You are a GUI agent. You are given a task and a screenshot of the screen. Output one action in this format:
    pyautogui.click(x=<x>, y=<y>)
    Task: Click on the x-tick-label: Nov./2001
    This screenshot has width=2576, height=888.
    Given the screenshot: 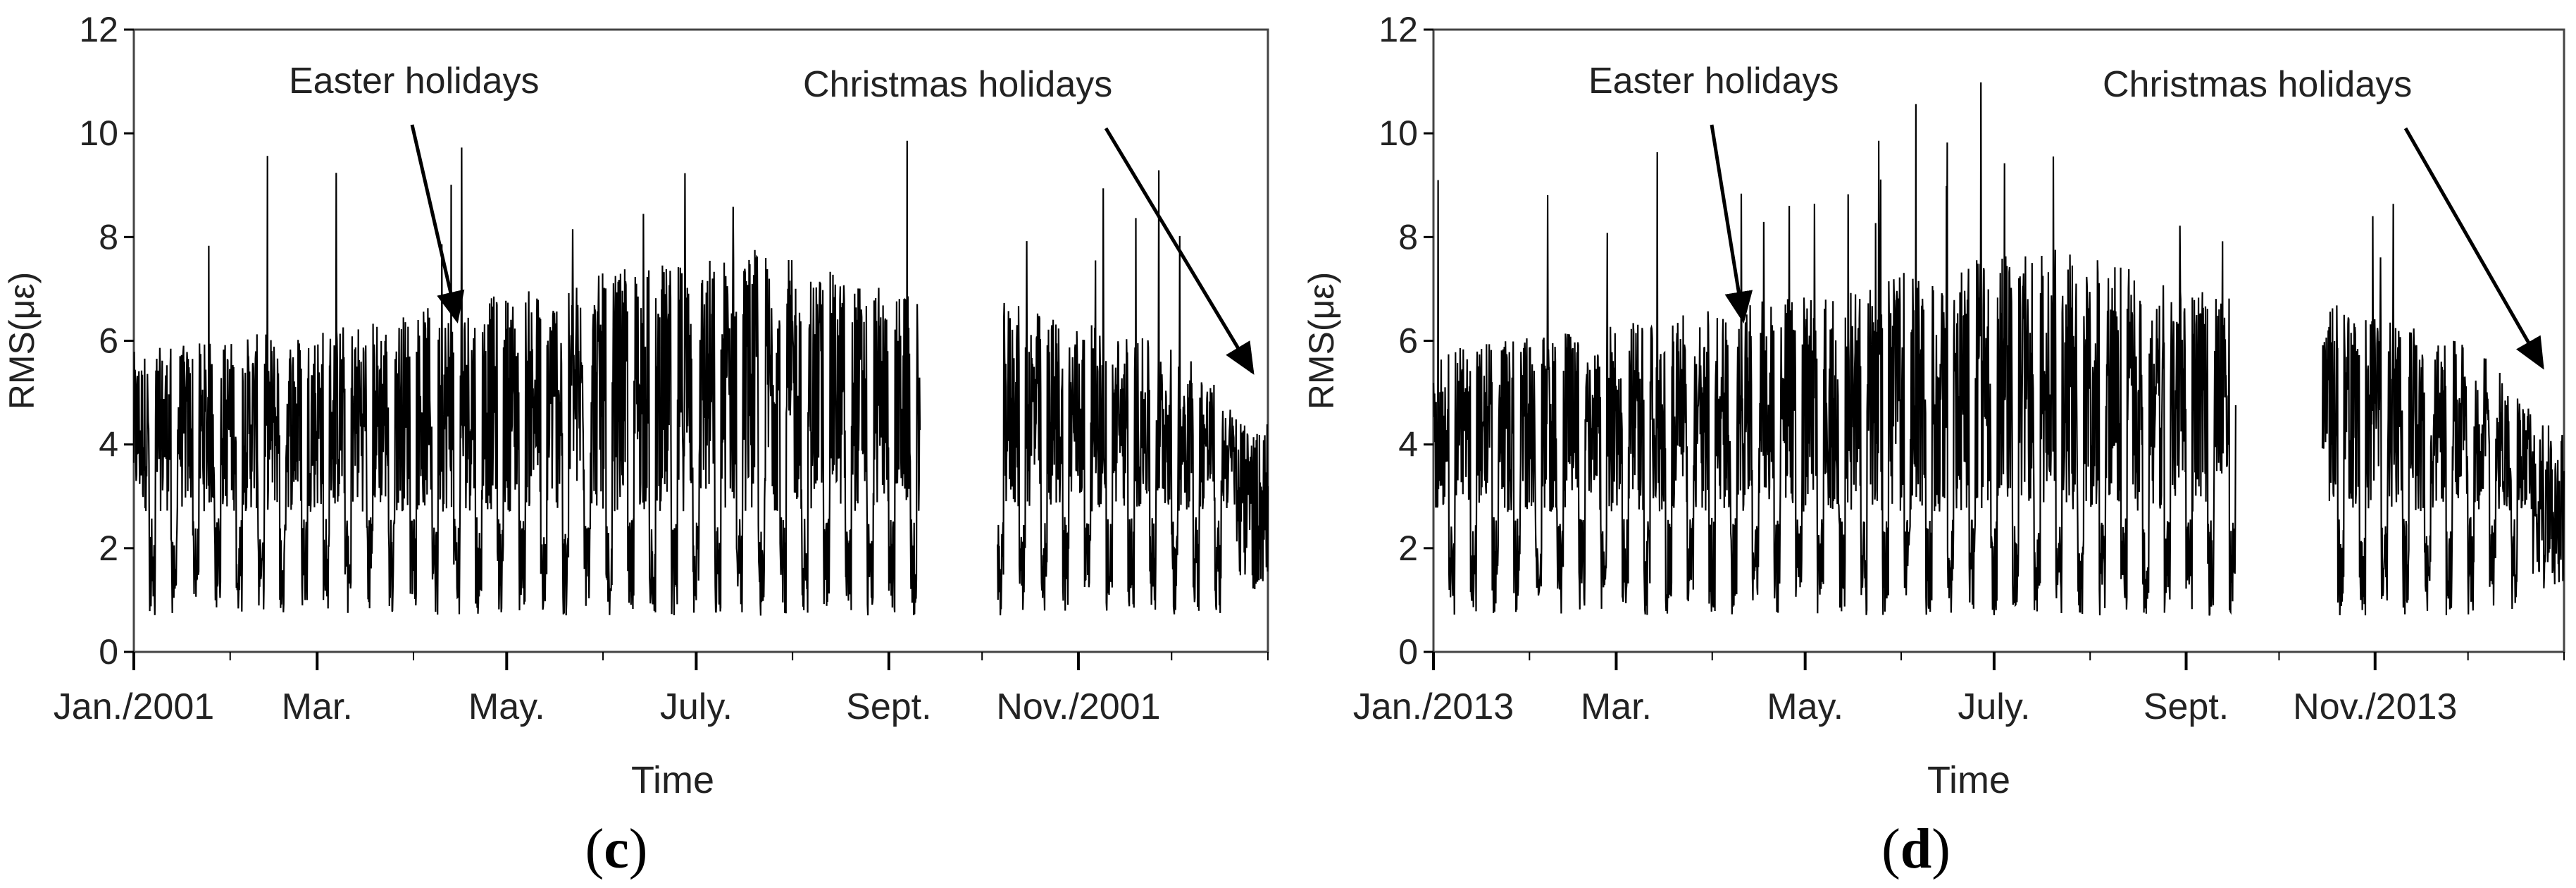 What is the action you would take?
    pyautogui.click(x=1078, y=706)
    